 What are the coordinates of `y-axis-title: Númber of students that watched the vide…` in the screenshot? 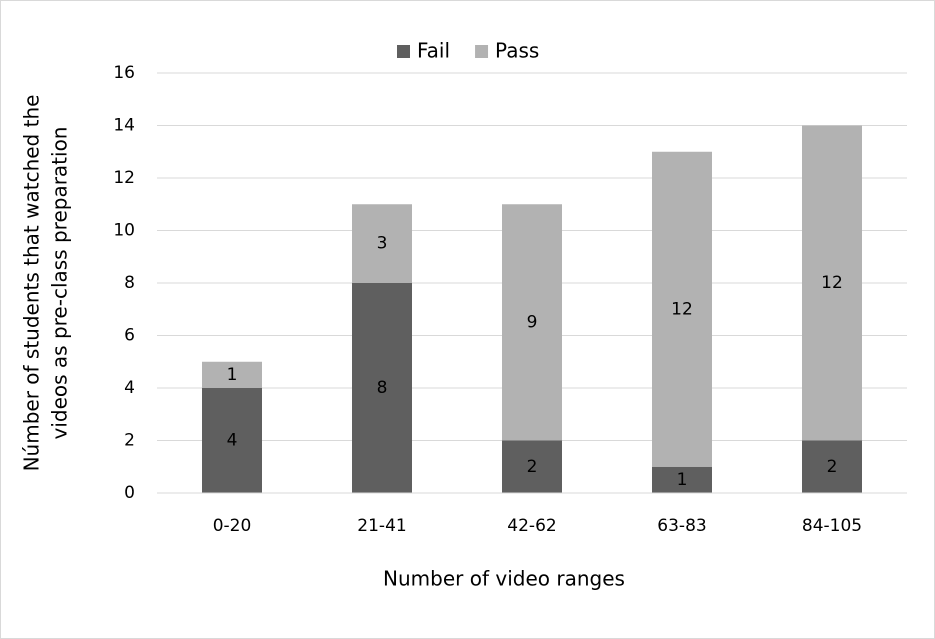 It's located at (46, 283).